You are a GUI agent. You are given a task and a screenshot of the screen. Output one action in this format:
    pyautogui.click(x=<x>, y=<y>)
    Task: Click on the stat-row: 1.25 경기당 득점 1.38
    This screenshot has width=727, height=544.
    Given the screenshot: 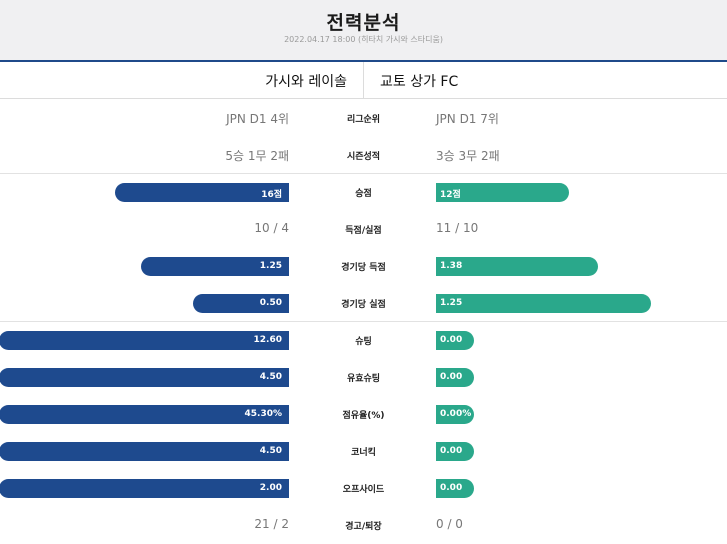 What is the action you would take?
    pyautogui.click(x=363, y=266)
    